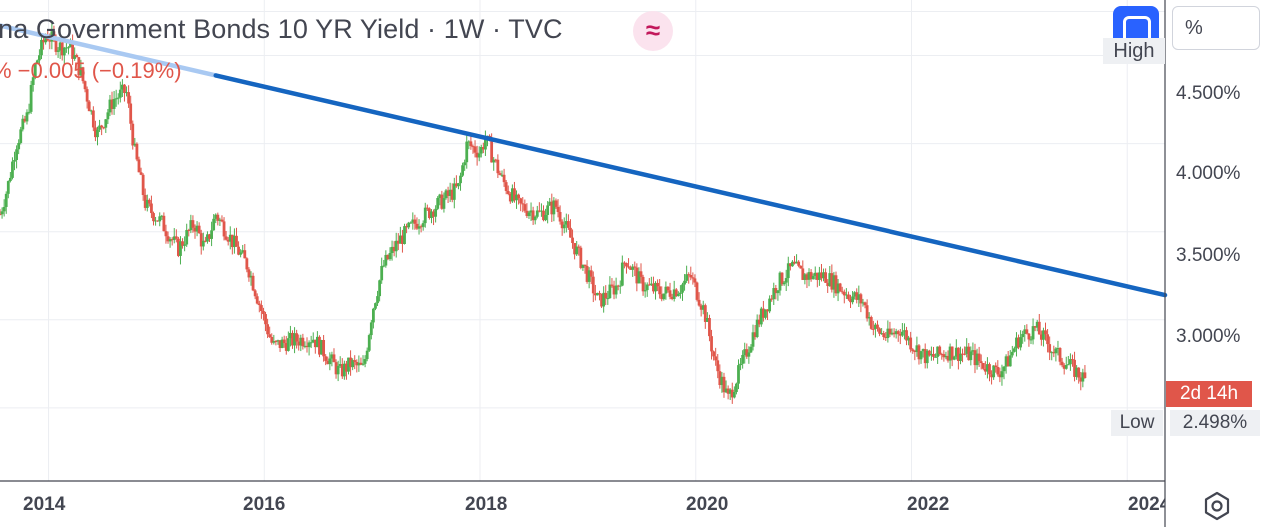 The height and width of the screenshot is (527, 1267). I want to click on price-change: % −0.005 (−0.19%), so click(91, 70).